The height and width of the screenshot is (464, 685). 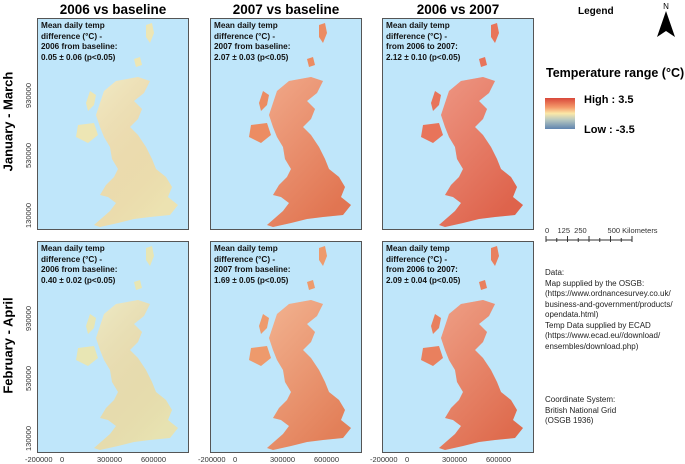 What do you see at coordinates (8, 345) in the screenshot?
I see `row-title: February - April` at bounding box center [8, 345].